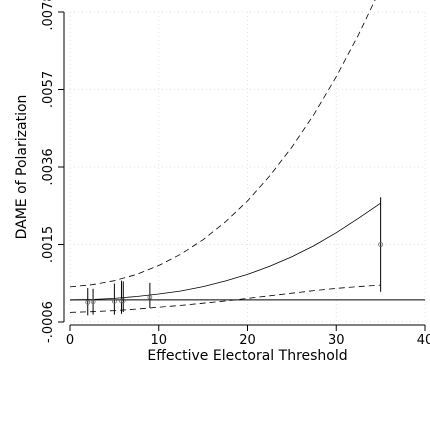 The height and width of the screenshot is (425, 430). I want to click on x-tick-label: 0, so click(70, 340).